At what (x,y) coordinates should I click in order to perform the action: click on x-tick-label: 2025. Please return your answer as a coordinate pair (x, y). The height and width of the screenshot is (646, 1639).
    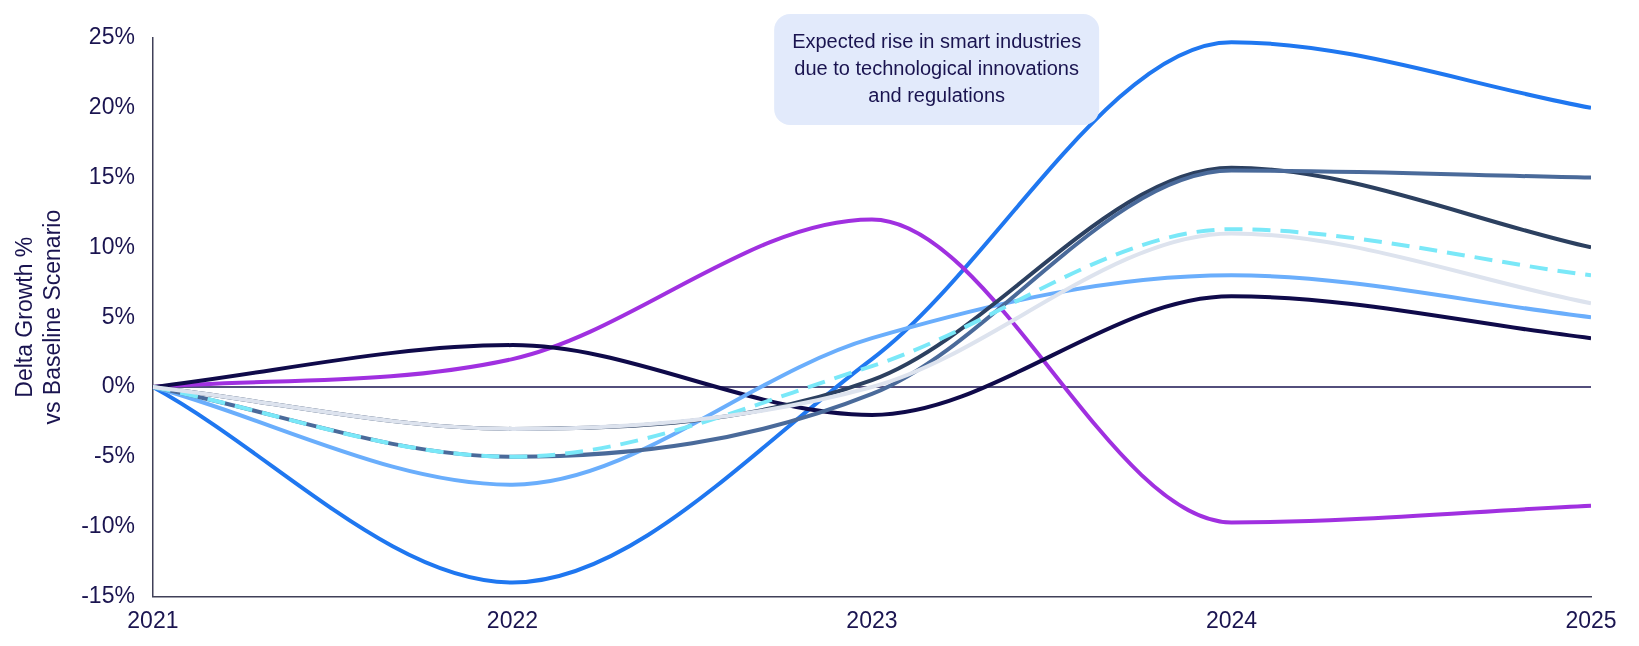
    Looking at the image, I should click on (1591, 619).